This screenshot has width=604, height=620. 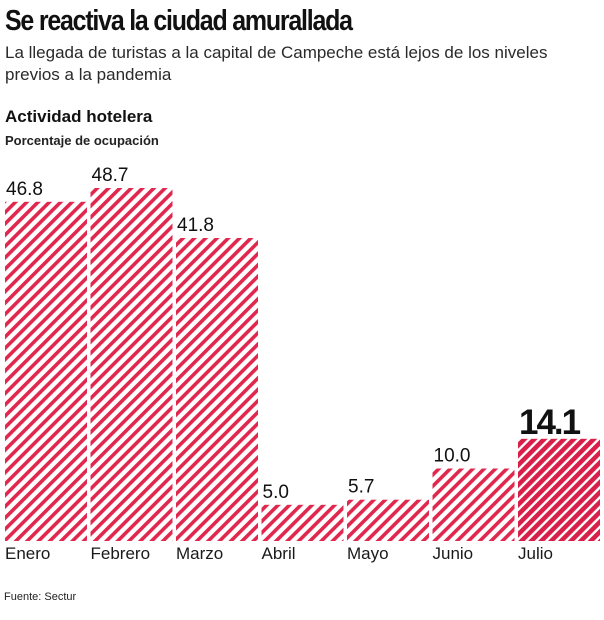 I want to click on category-label-enero: Enero, so click(x=27, y=553).